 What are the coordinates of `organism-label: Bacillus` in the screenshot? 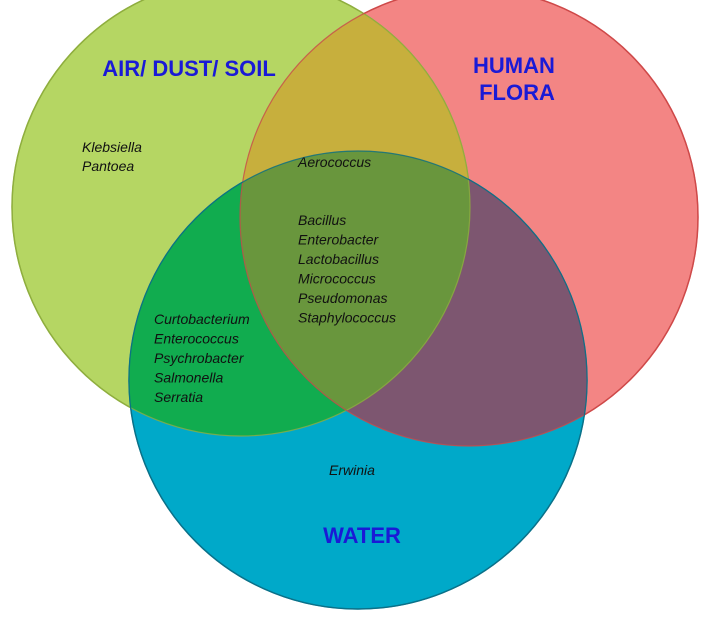 It's located at (322, 220).